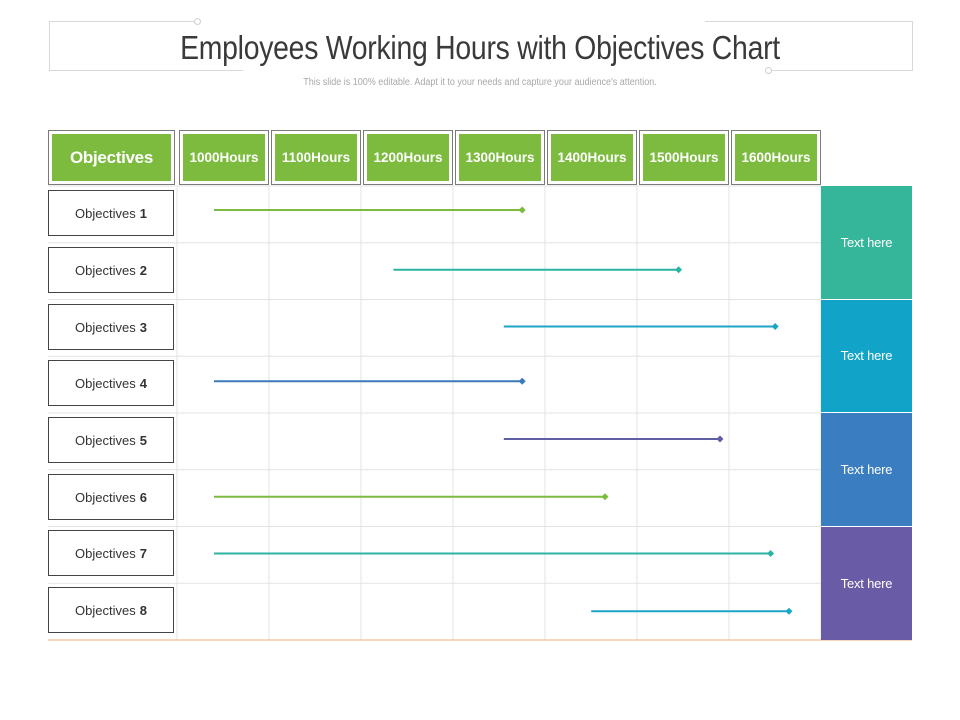 Image resolution: width=960 pixels, height=720 pixels. Describe the element at coordinates (143, 270) in the screenshot. I see `objective-label-number: 2` at that location.